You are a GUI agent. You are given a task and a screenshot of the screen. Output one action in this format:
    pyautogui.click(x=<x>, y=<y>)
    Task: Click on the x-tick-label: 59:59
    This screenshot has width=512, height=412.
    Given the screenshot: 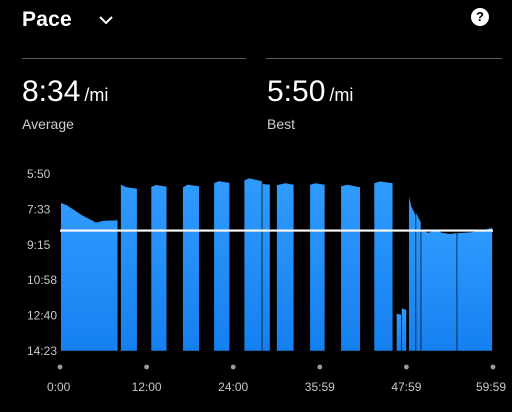 What is the action you would take?
    pyautogui.click(x=491, y=387)
    